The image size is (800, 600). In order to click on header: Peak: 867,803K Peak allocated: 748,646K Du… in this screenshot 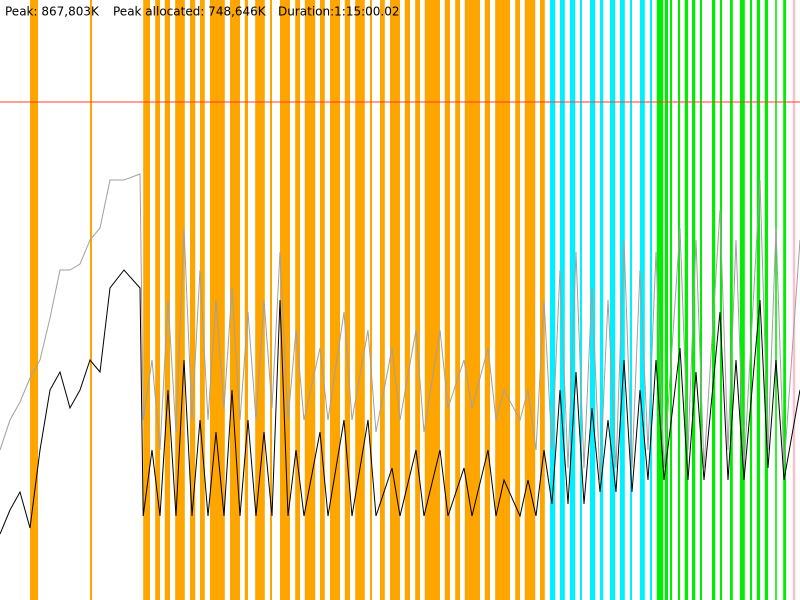, I will do `click(202, 12)`.